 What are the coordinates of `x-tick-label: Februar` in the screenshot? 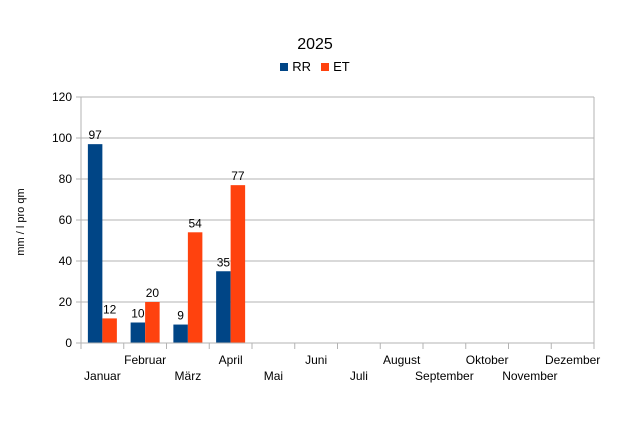 It's located at (145, 360).